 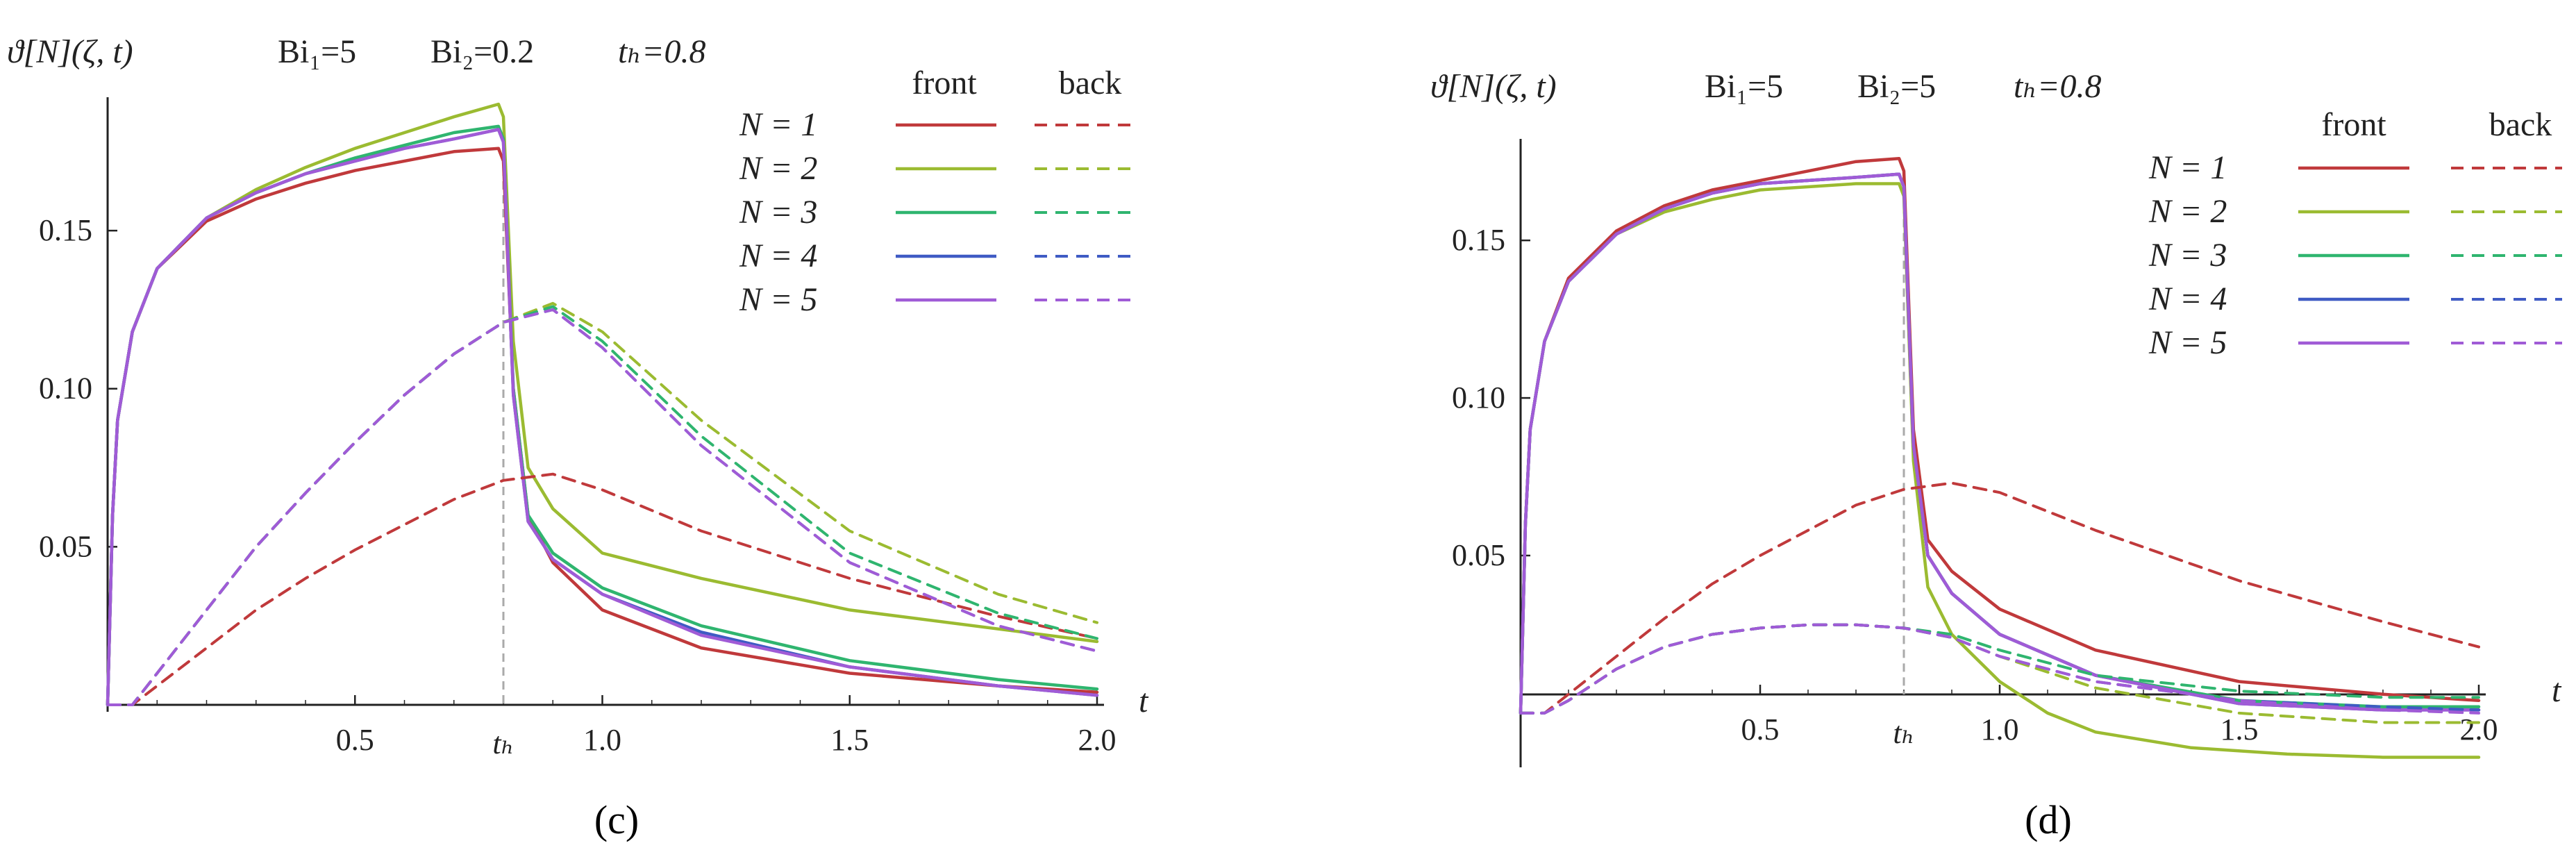 I want to click on param-bi2: Bi₂=0.2, so click(x=482, y=51).